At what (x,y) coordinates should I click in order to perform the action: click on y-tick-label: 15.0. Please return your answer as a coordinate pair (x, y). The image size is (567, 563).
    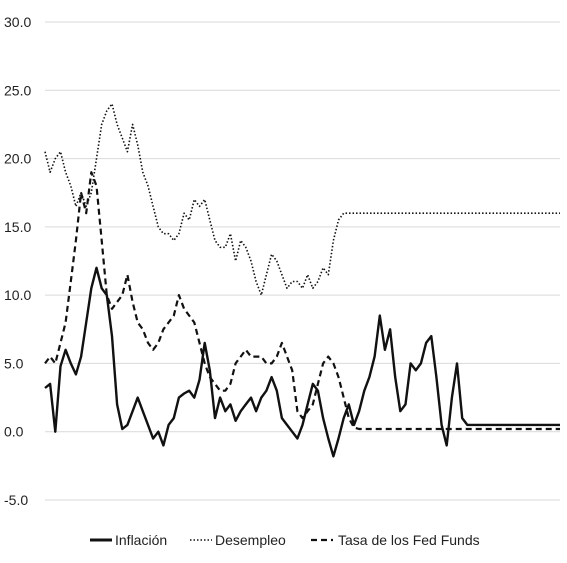
    Looking at the image, I should click on (17, 227).